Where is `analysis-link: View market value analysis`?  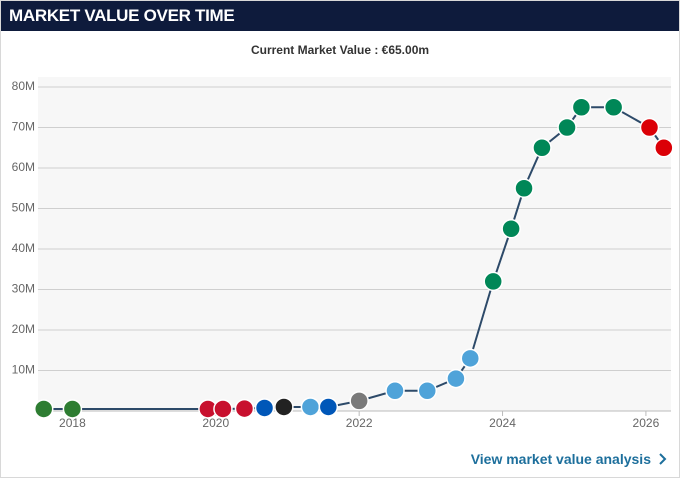 analysis-link: View market value analysis is located at coordinates (569, 459).